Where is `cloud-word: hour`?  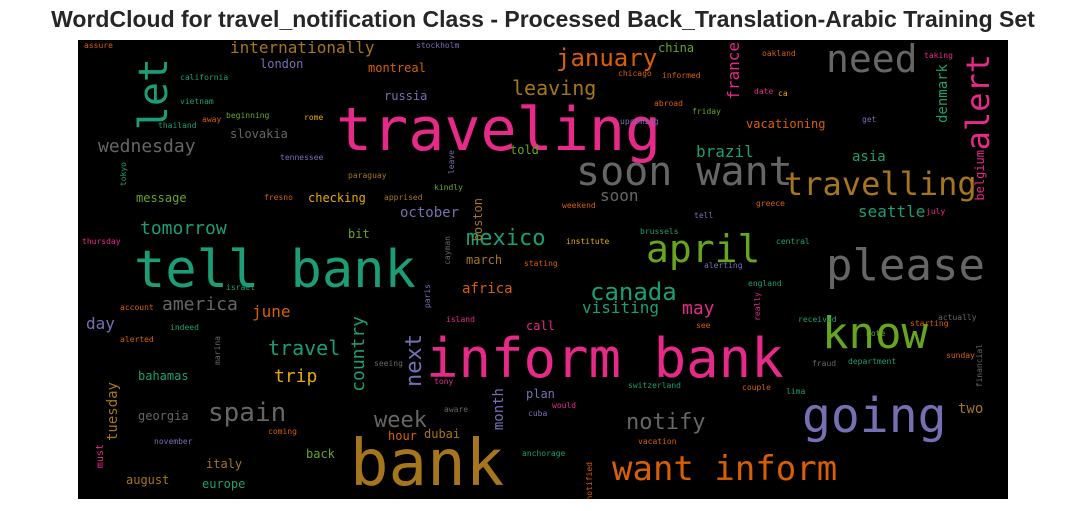 cloud-word: hour is located at coordinates (402, 436).